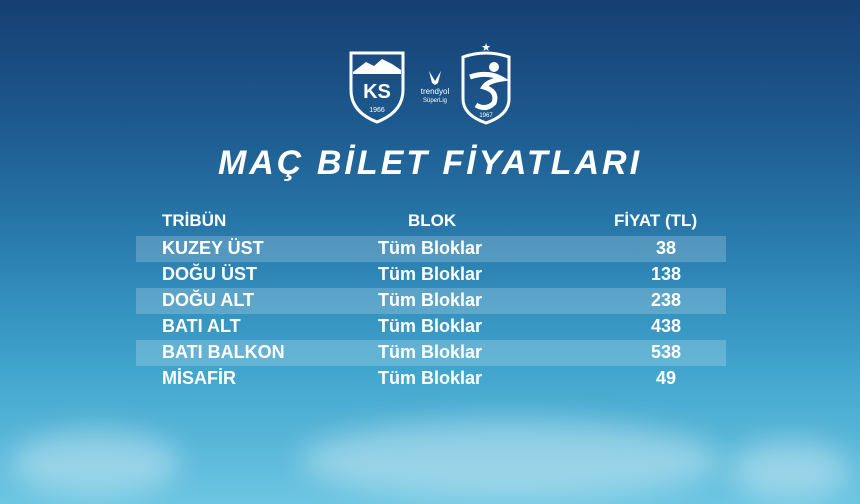 The width and height of the screenshot is (860, 504). What do you see at coordinates (432, 220) in the screenshot?
I see `header-blok: BLOK` at bounding box center [432, 220].